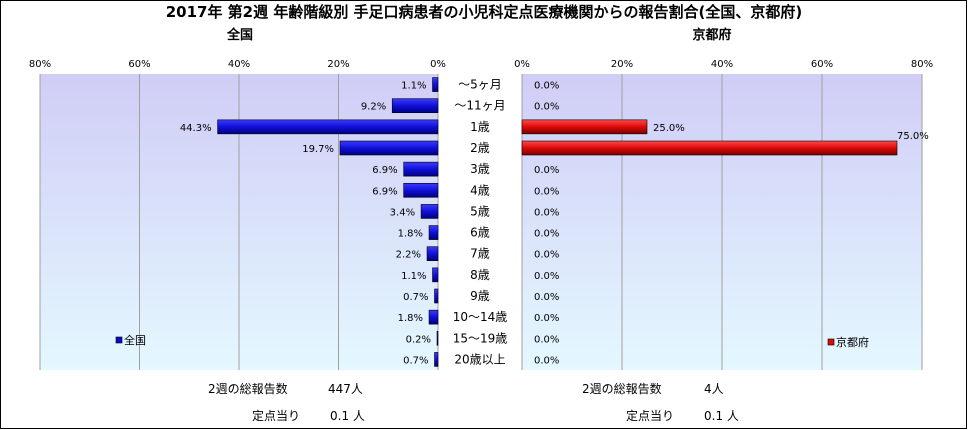 The width and height of the screenshot is (968, 430). Describe the element at coordinates (338, 64) in the screenshot. I see `national-x-tick-label: 20%` at that location.